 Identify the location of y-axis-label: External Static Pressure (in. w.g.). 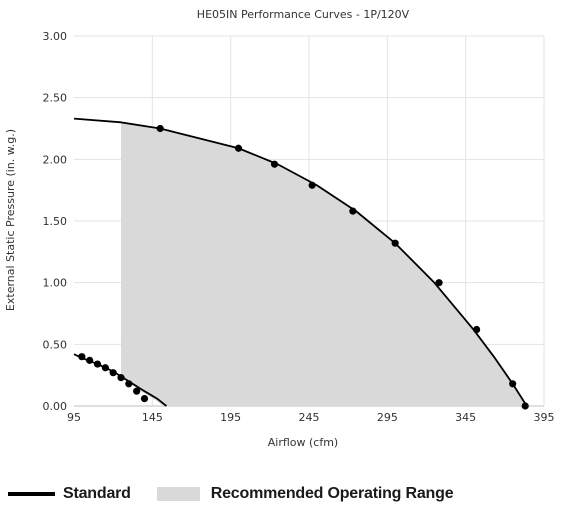
(10, 220).